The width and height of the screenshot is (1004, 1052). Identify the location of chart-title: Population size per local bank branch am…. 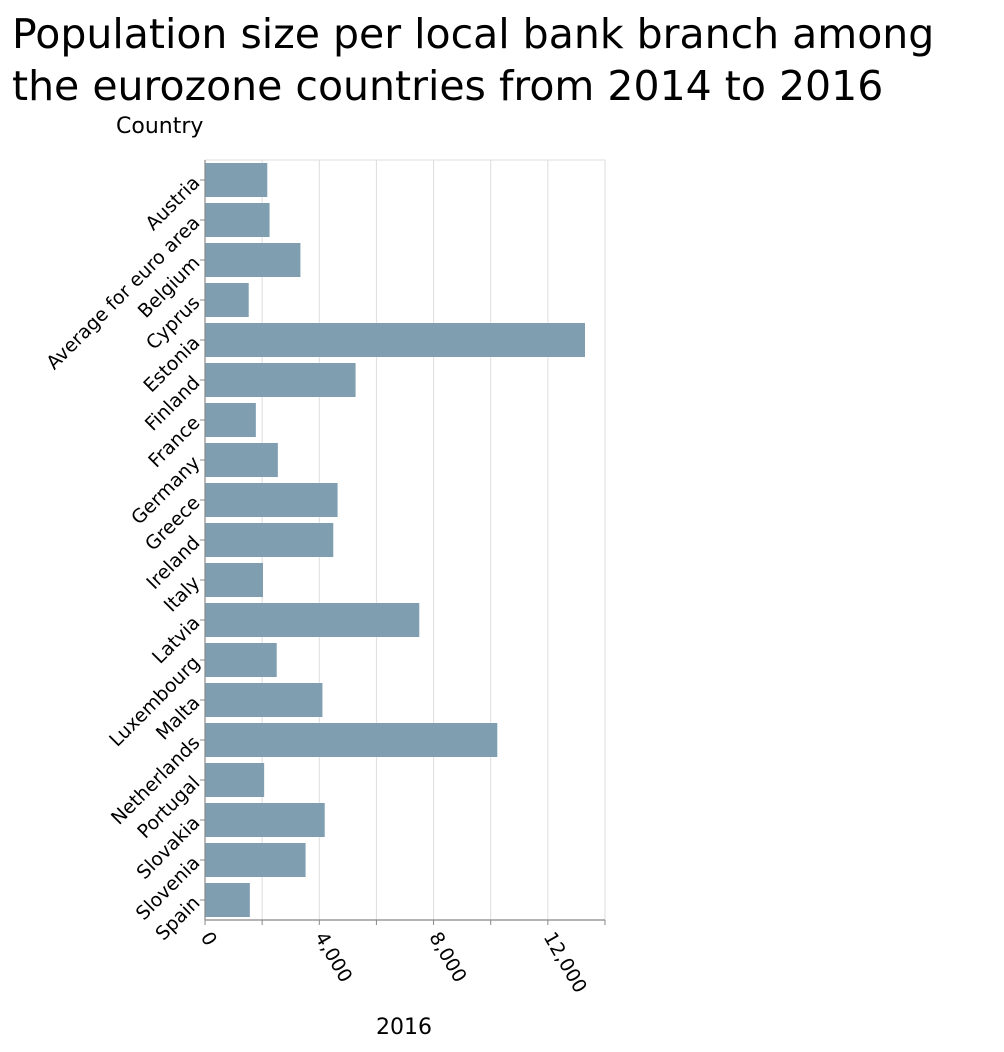
(473, 60).